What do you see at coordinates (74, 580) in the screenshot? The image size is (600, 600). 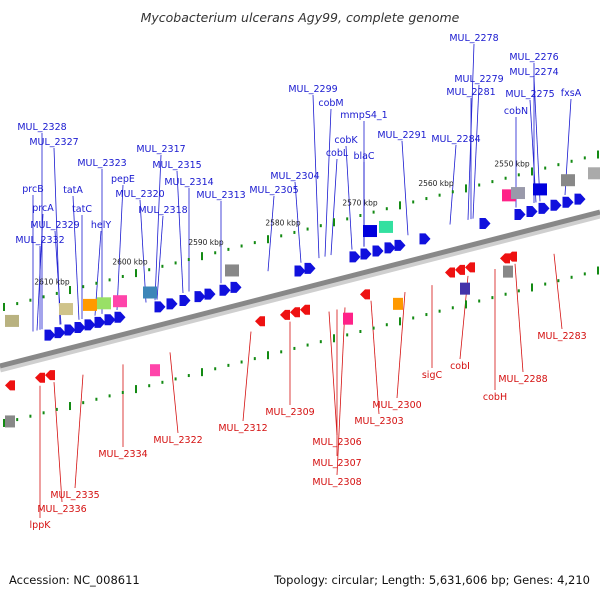 I see `accession-info: Accession: NC_008611` at bounding box center [74, 580].